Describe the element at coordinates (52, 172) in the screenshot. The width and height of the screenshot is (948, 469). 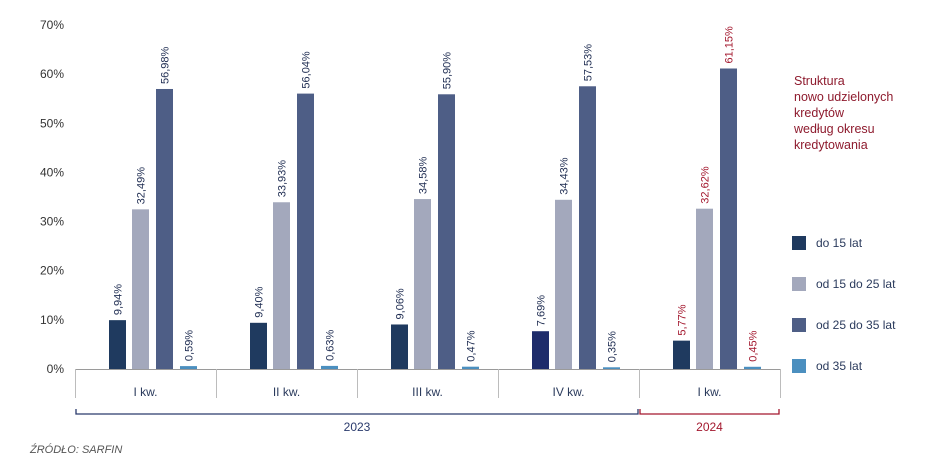
I see `y-tick-label: 40%` at that location.